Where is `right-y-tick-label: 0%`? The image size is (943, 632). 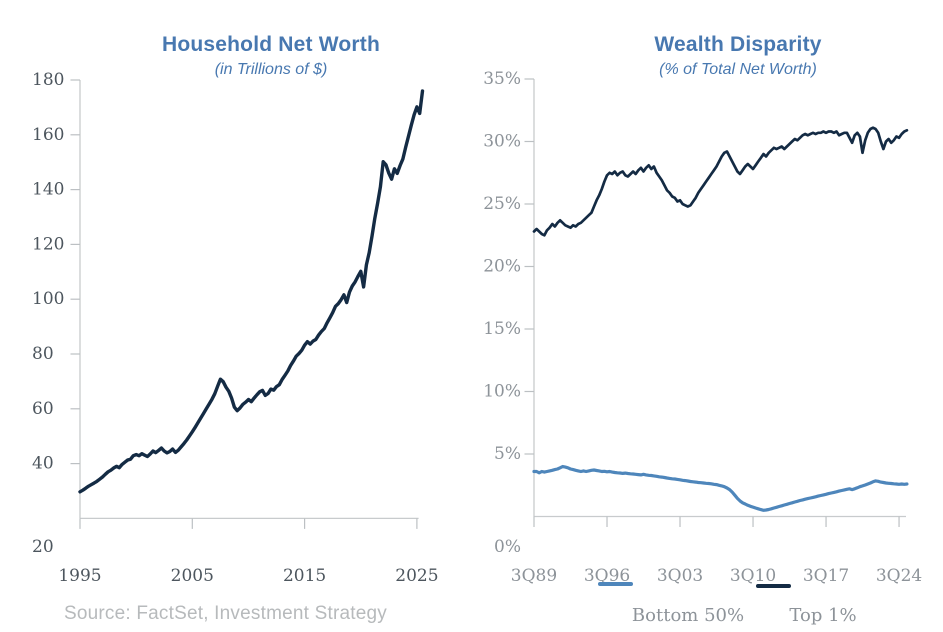
right-y-tick-label: 0% is located at coordinates (507, 547).